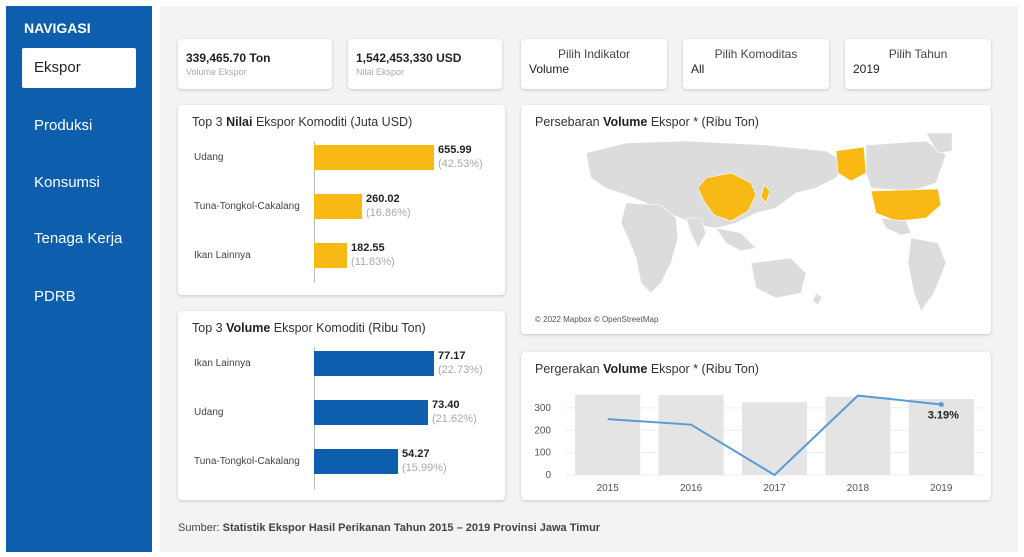 The image size is (1024, 557). What do you see at coordinates (460, 164) in the screenshot?
I see `nilai-bar-pct: (42.53%)` at bounding box center [460, 164].